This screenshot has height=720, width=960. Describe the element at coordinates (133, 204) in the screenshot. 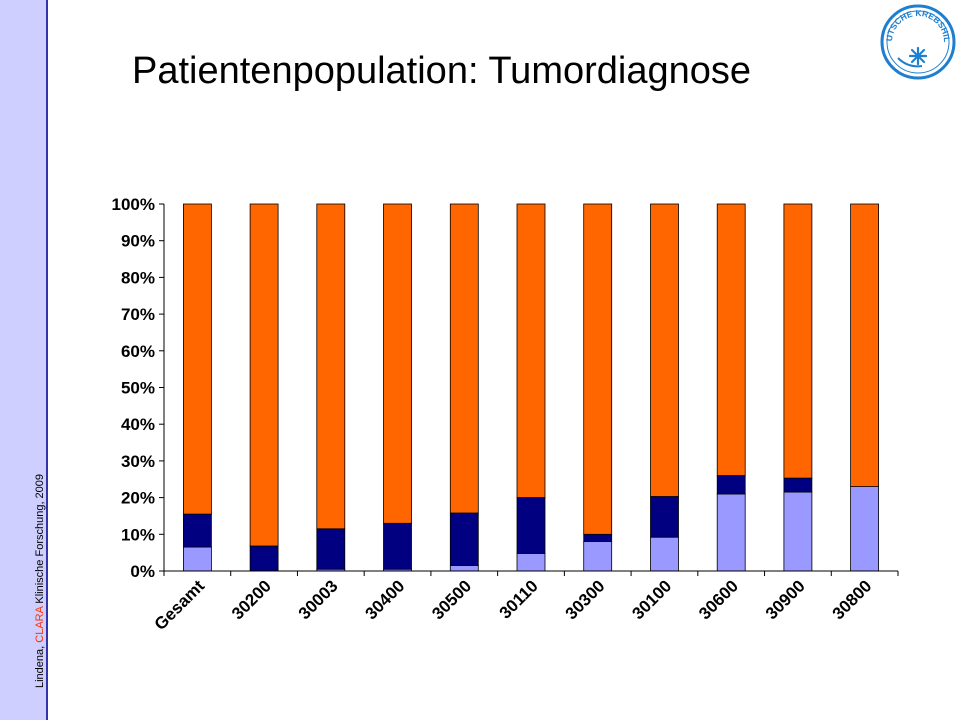

I see `y-tick-label: 100%` at that location.